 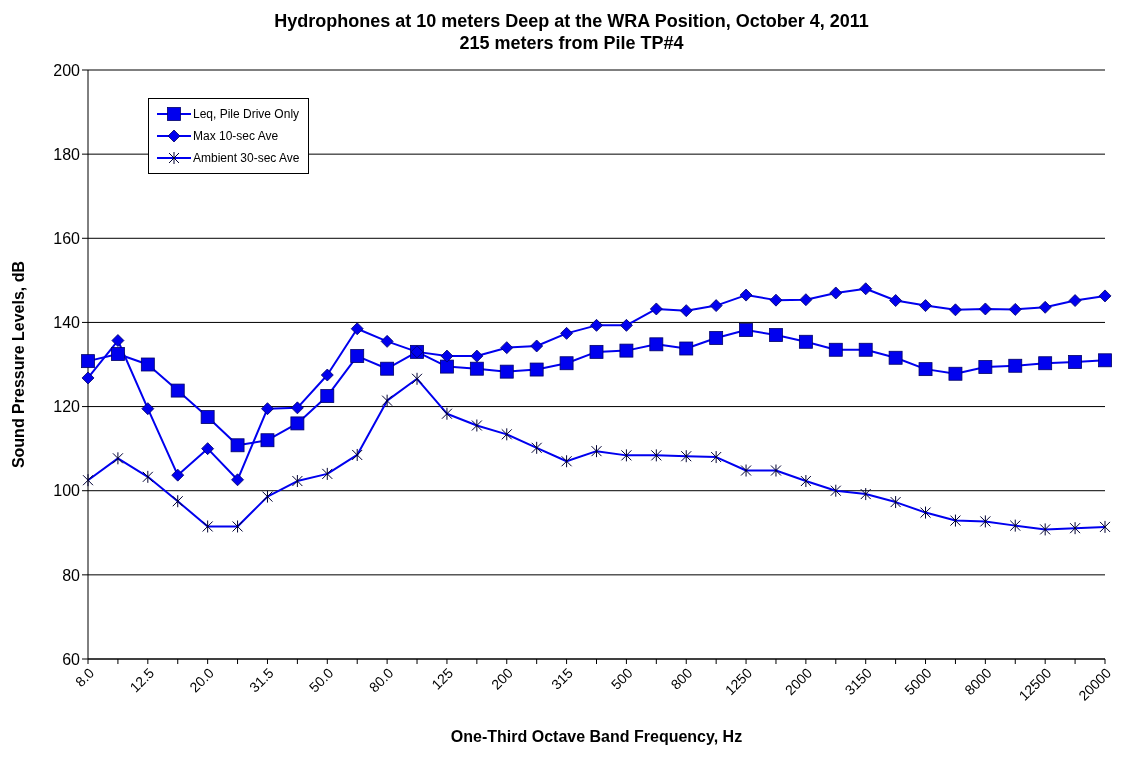 What do you see at coordinates (246, 114) in the screenshot?
I see `legend-label: Leq, Pile Drive Only` at bounding box center [246, 114].